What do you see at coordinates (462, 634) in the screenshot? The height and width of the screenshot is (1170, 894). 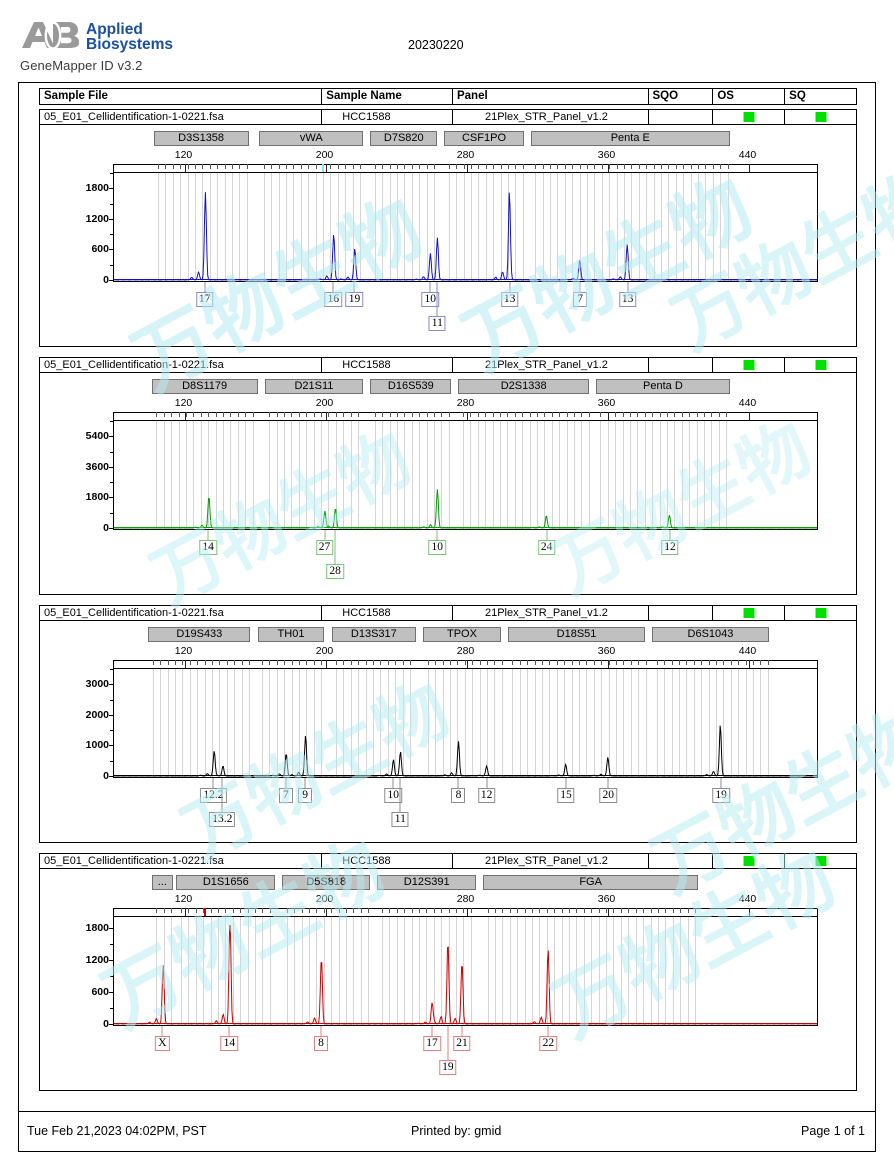 I see `marker-TPOX: TPOX` at bounding box center [462, 634].